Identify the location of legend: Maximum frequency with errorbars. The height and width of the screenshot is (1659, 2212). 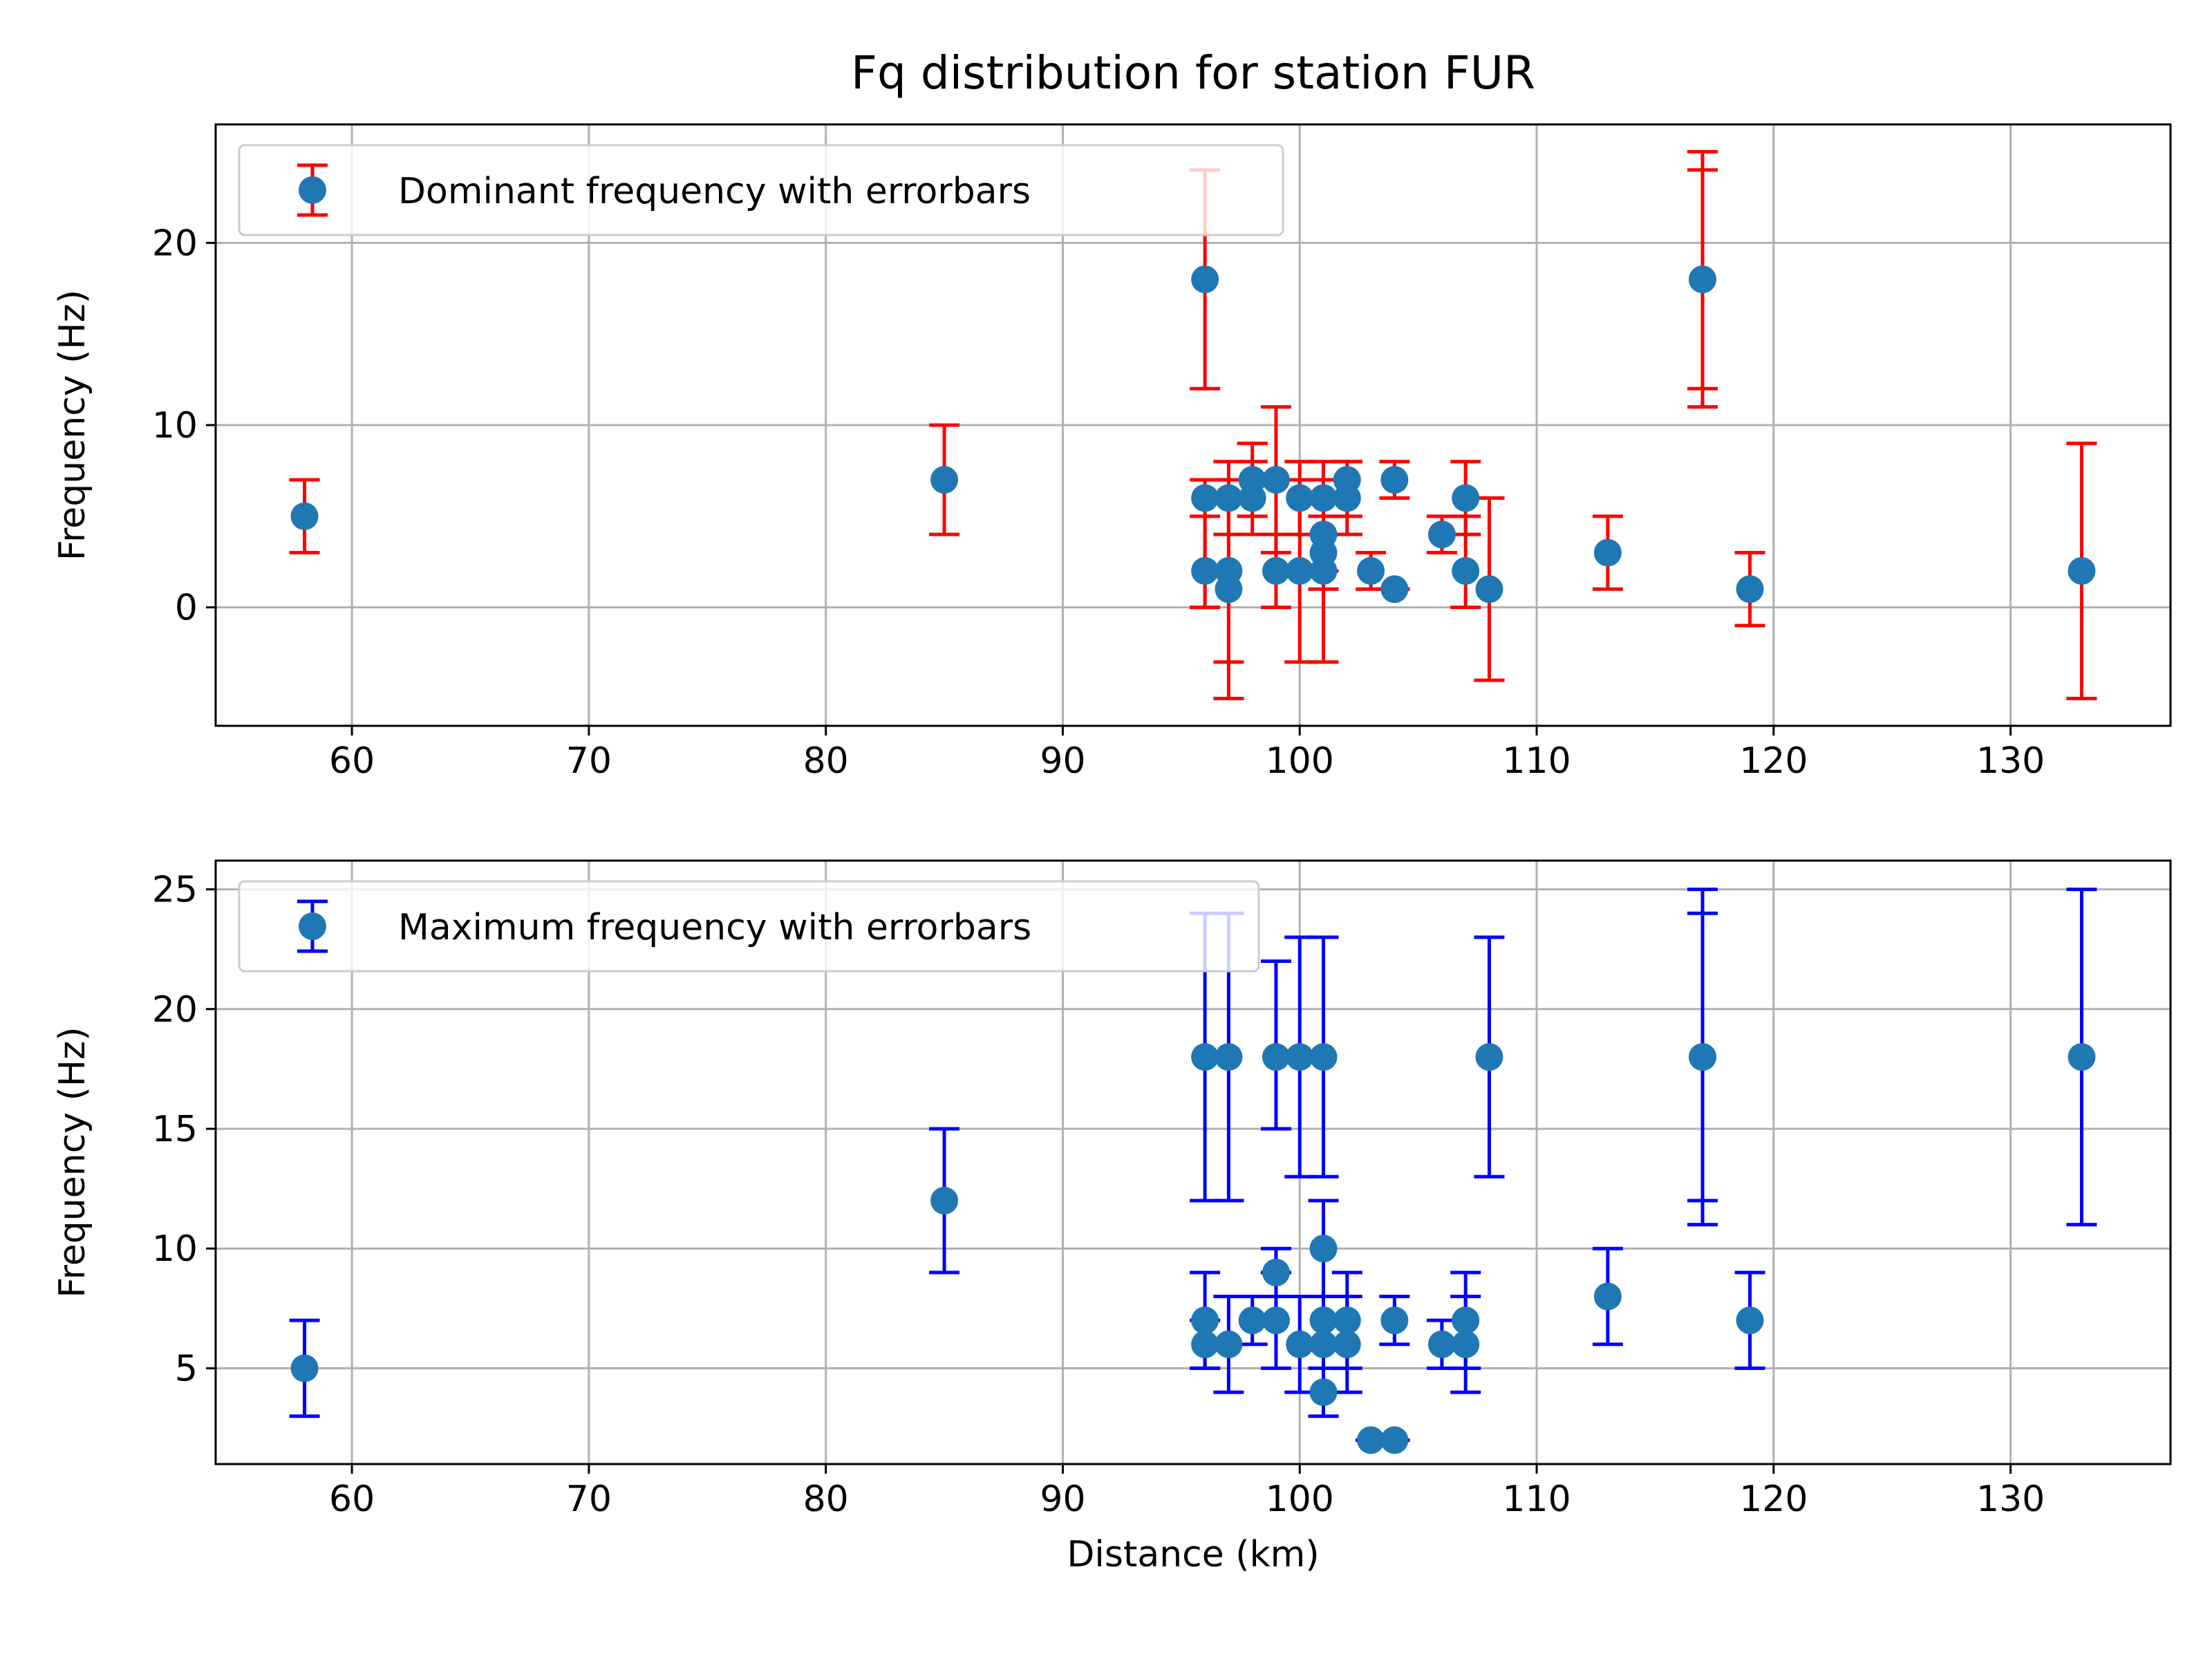
(749, 927).